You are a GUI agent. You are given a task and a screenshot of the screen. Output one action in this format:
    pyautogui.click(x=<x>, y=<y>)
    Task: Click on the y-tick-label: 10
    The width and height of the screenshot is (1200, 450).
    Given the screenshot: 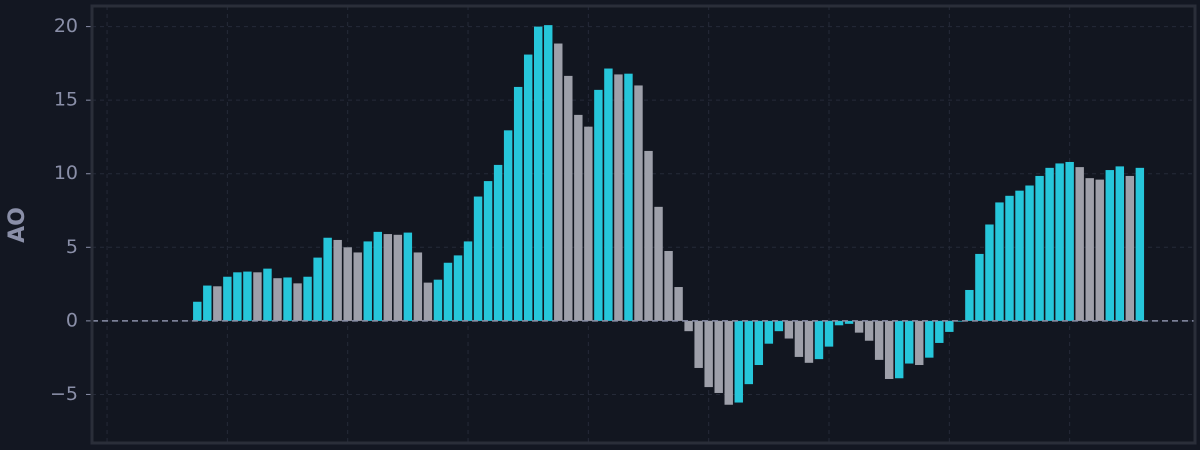 What is the action you would take?
    pyautogui.click(x=66, y=173)
    